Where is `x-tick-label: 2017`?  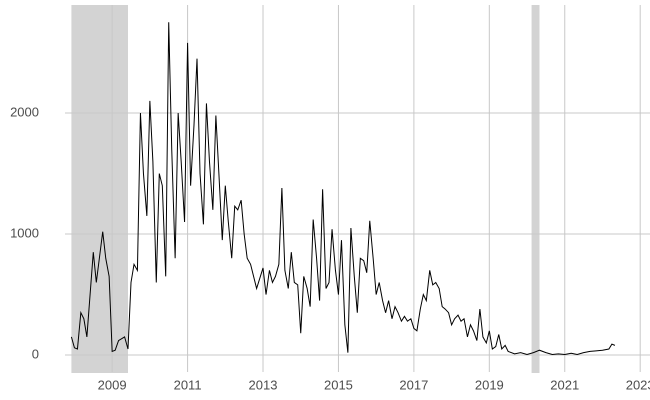 x-tick-label: 2017 is located at coordinates (413, 384).